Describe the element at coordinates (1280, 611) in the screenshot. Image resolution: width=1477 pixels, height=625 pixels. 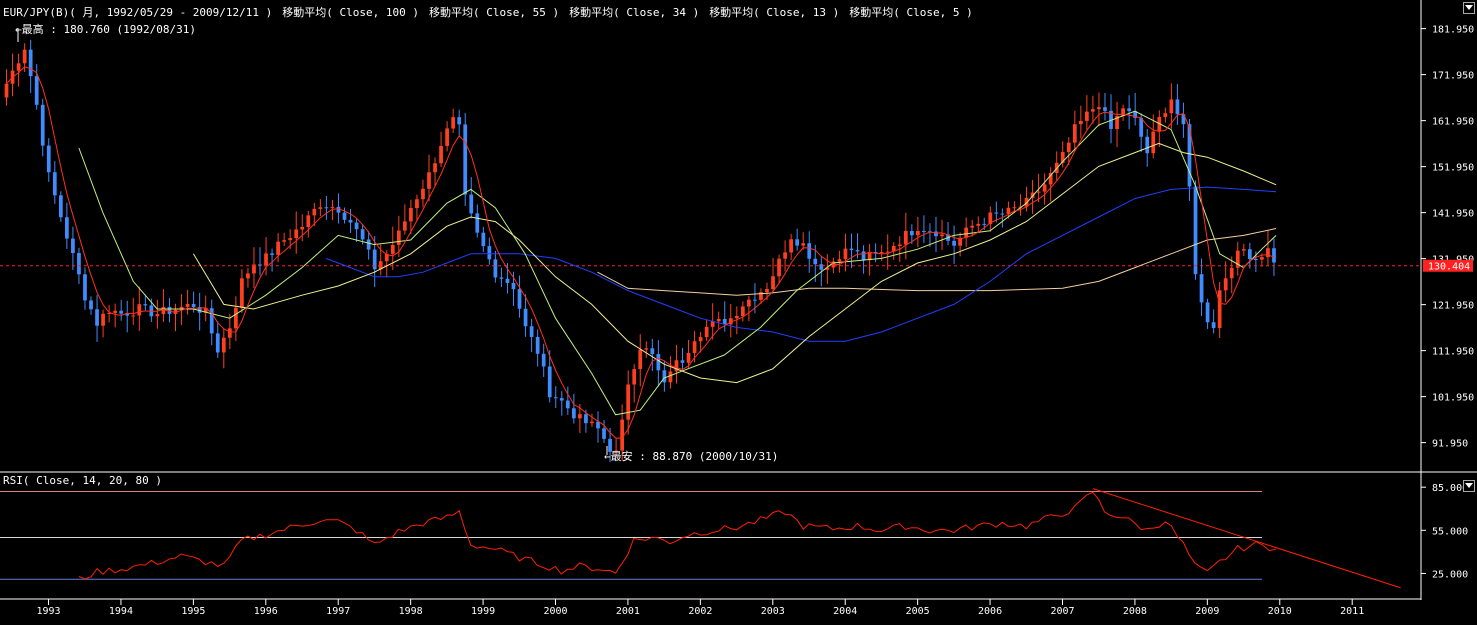
I see `time-tick-label: 2010` at that location.